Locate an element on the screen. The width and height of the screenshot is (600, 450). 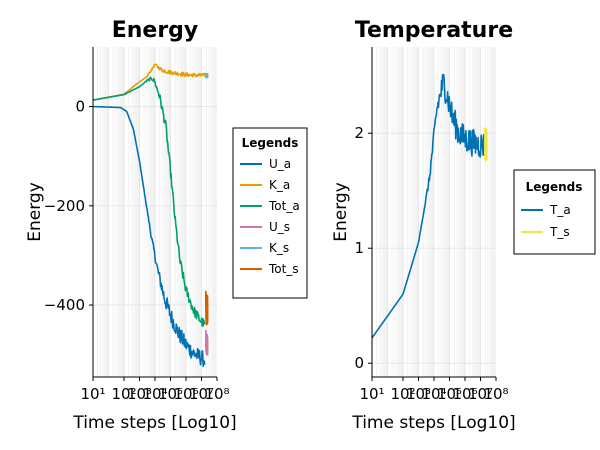
temperature-legend: Legends T_a T_s is located at coordinates (554, 212).